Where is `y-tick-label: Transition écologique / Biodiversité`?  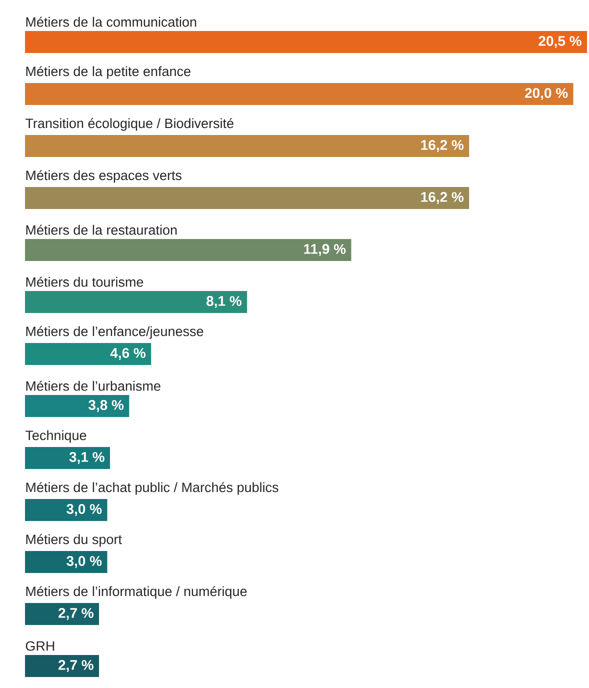
y-tick-label: Transition écologique / Biodiversité is located at coordinates (129, 124).